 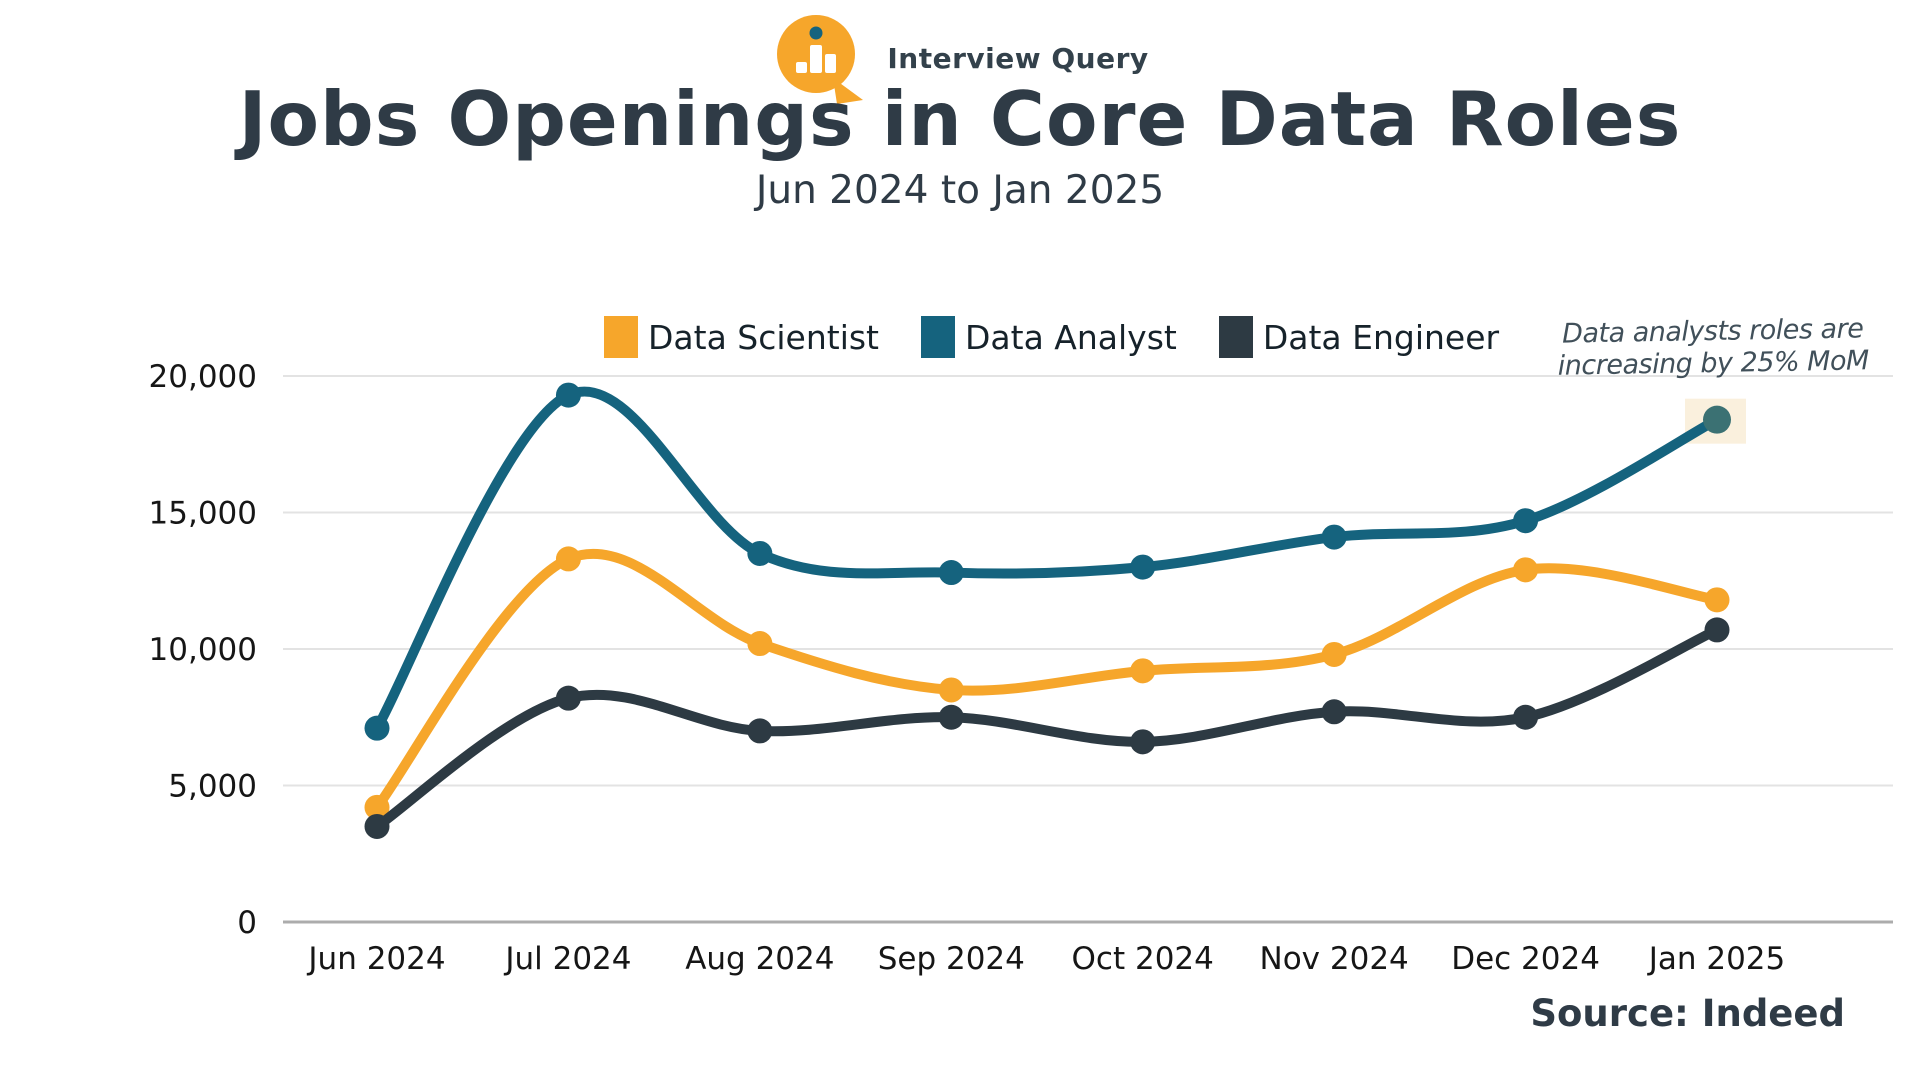 What do you see at coordinates (375, 959) in the screenshot?
I see `x-tick-label: Jun 2024` at bounding box center [375, 959].